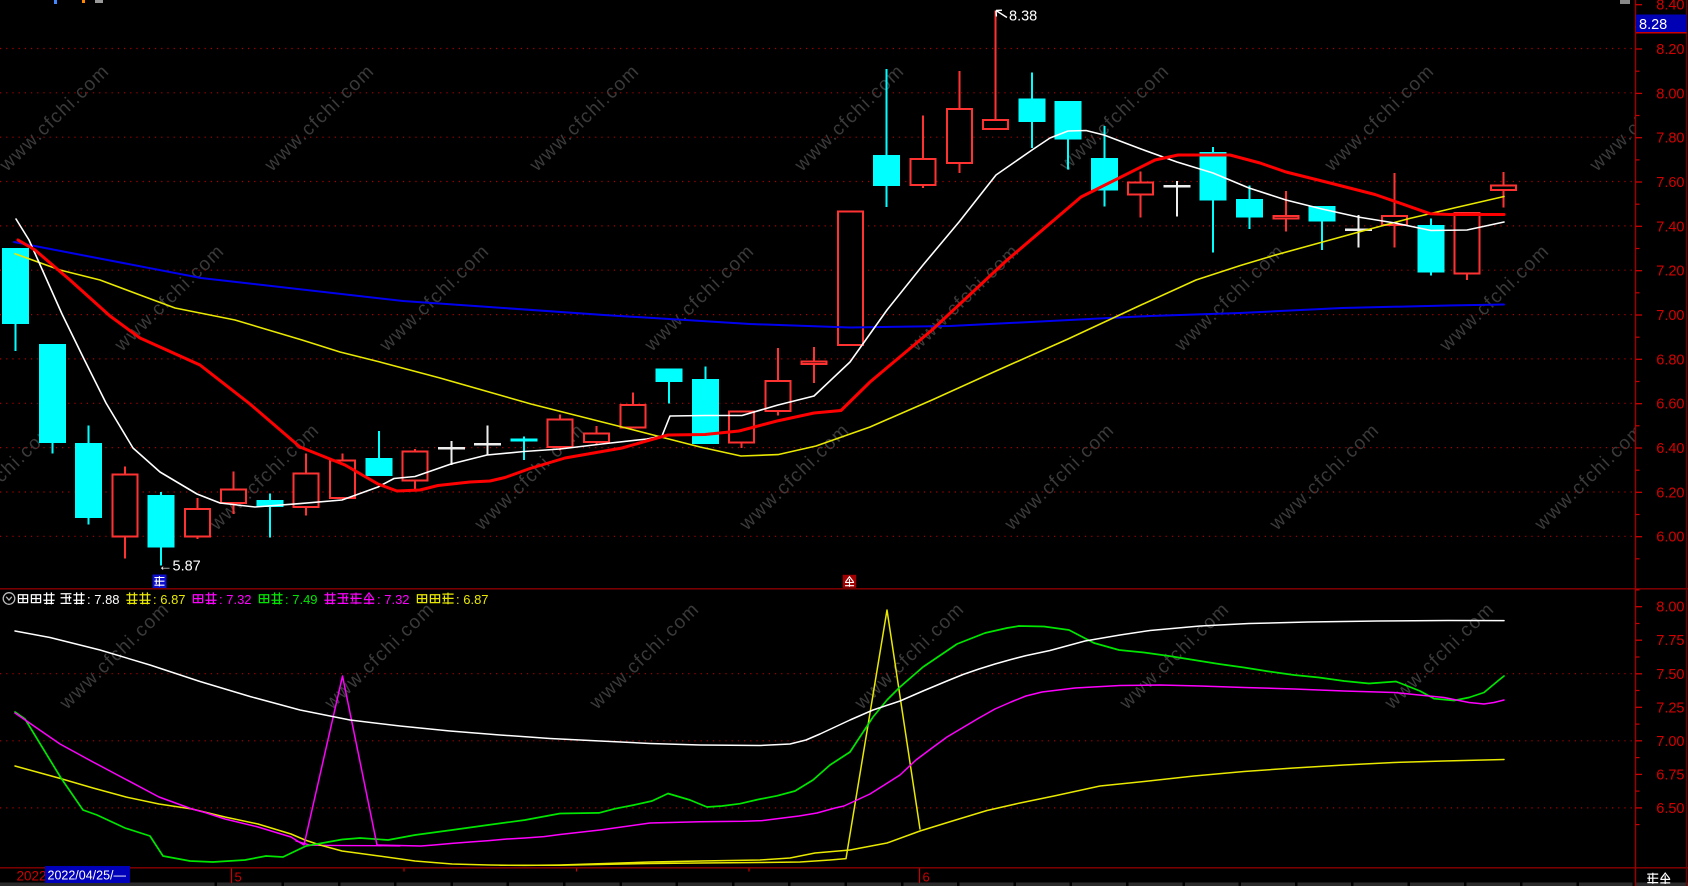 Image resolution: width=1688 pixels, height=886 pixels. I want to click on svg-text: 7.25, so click(1670, 708).